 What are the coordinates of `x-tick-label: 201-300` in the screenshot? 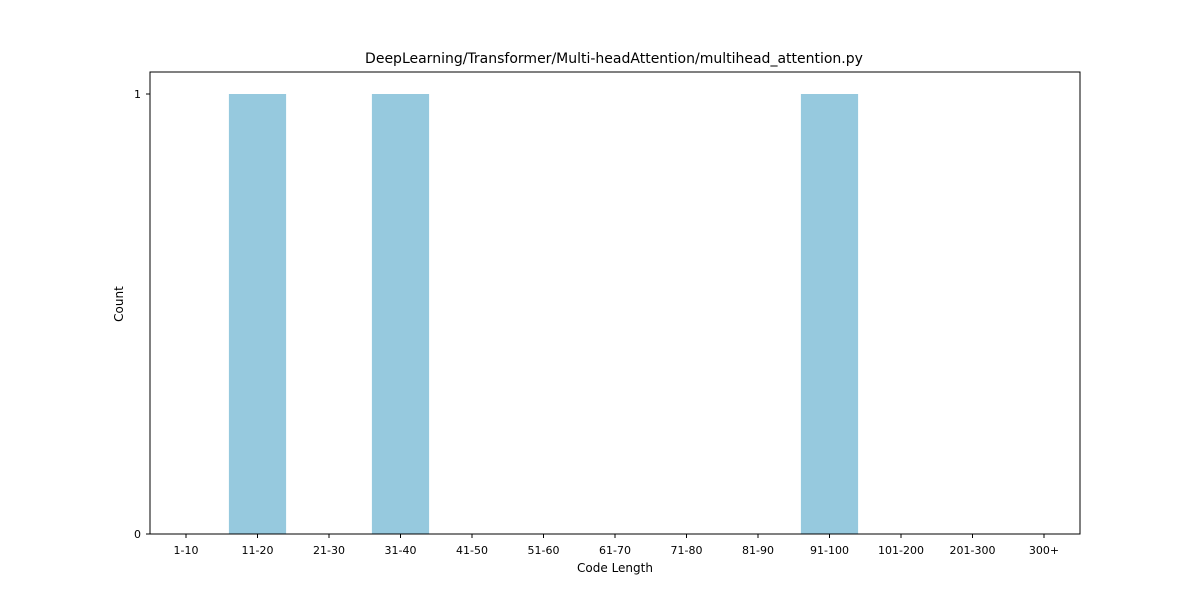 It's located at (973, 550).